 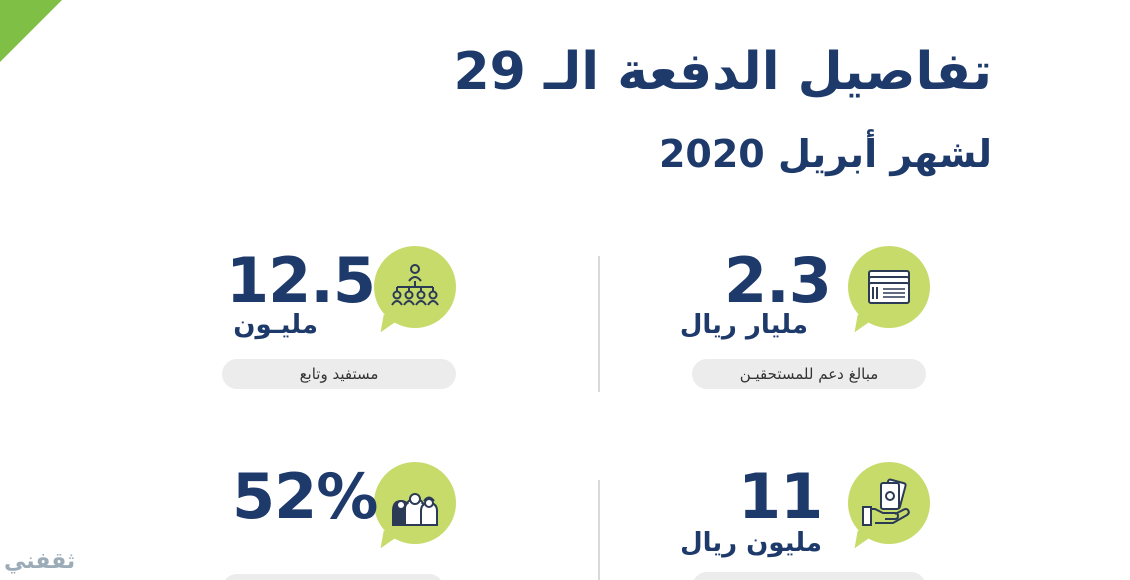 What do you see at coordinates (778, 280) in the screenshot?
I see `stat-value-support-amount: 2.3` at bounding box center [778, 280].